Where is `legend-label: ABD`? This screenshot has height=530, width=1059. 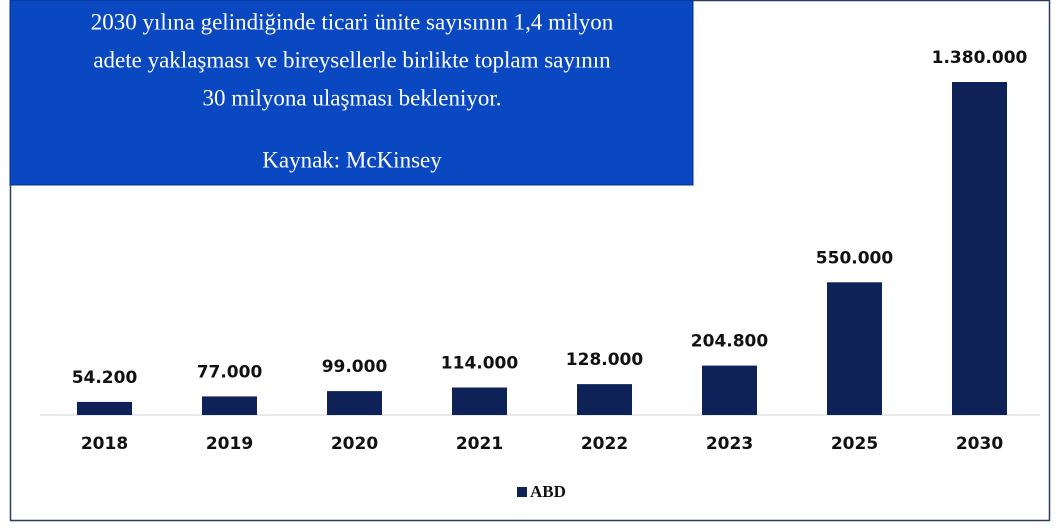
legend-label: ABD is located at coordinates (548, 491).